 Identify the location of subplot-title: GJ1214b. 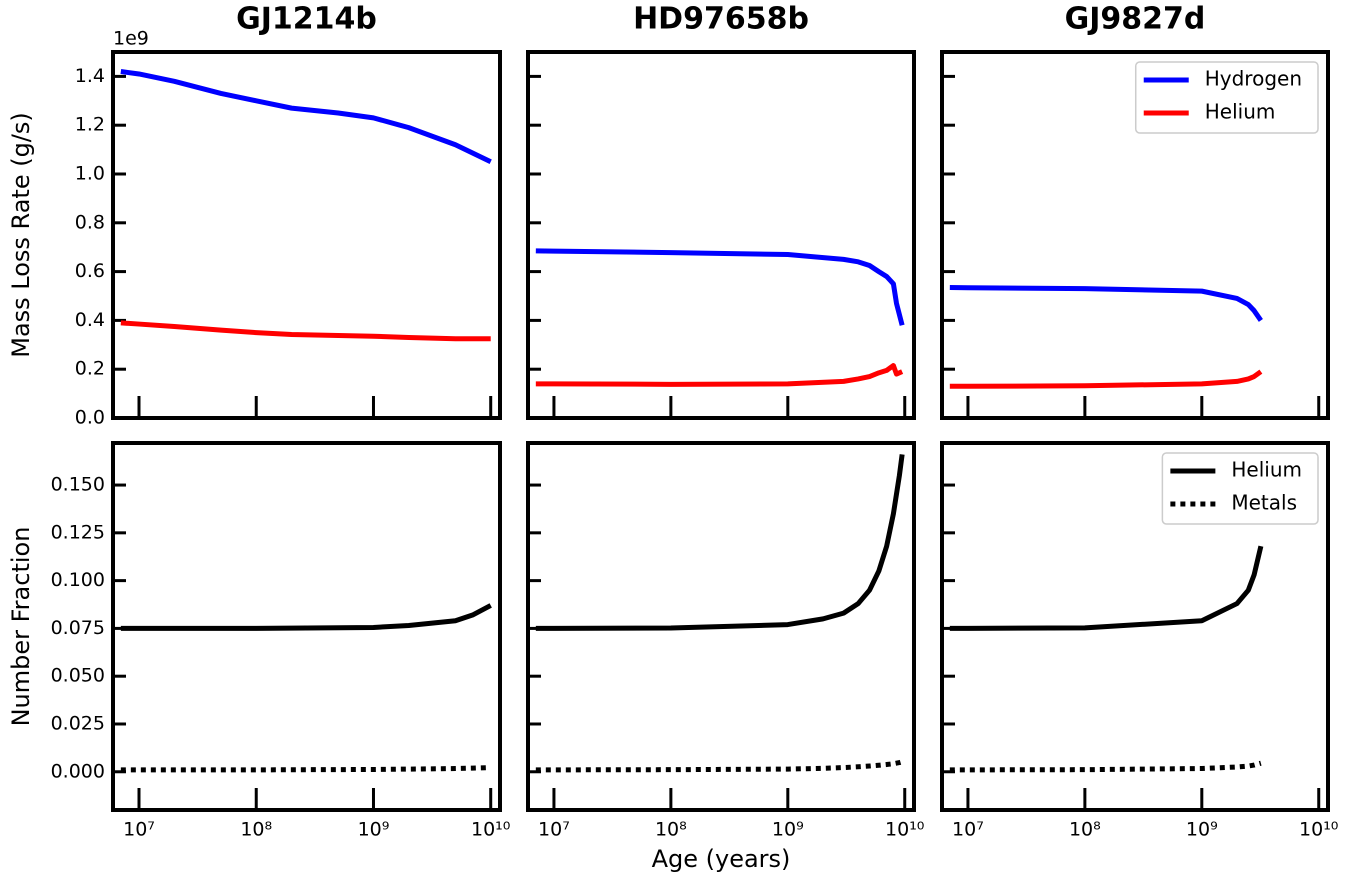
(306, 19).